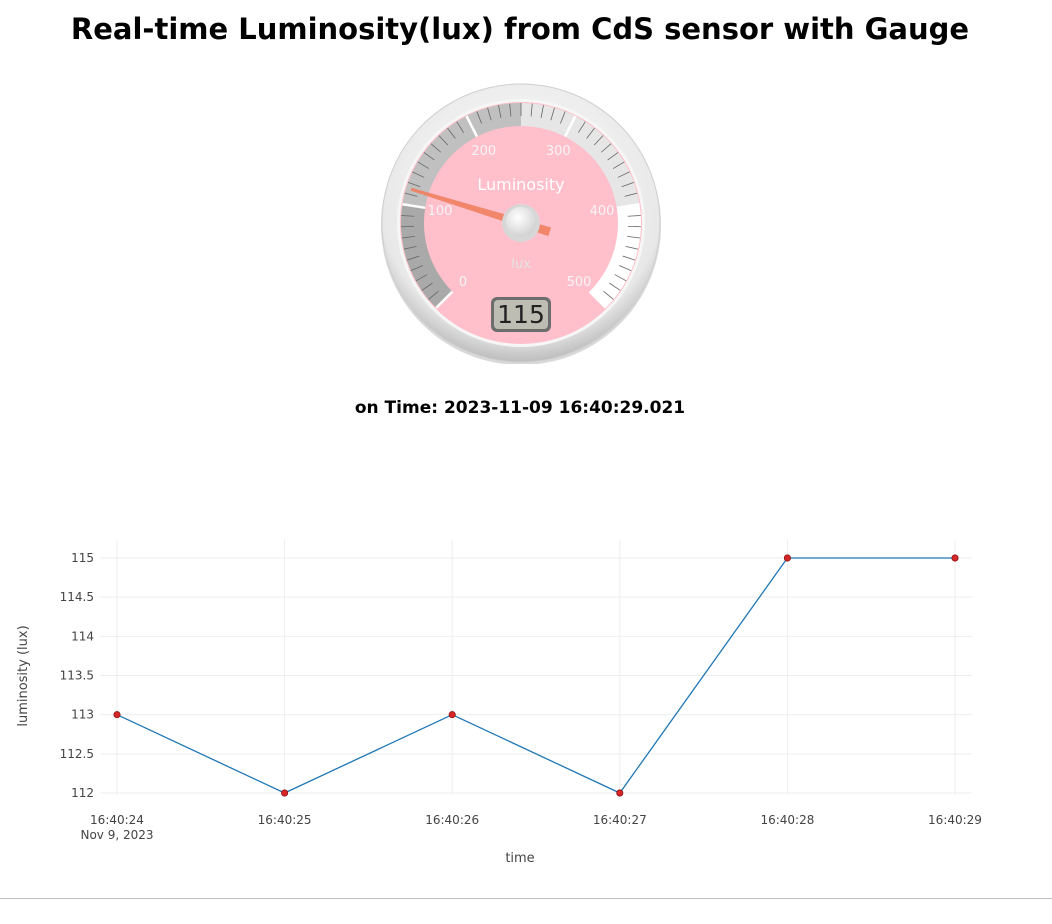 This screenshot has width=1052, height=924. What do you see at coordinates (82, 793) in the screenshot?
I see `chart-y-tick-label: 112` at bounding box center [82, 793].